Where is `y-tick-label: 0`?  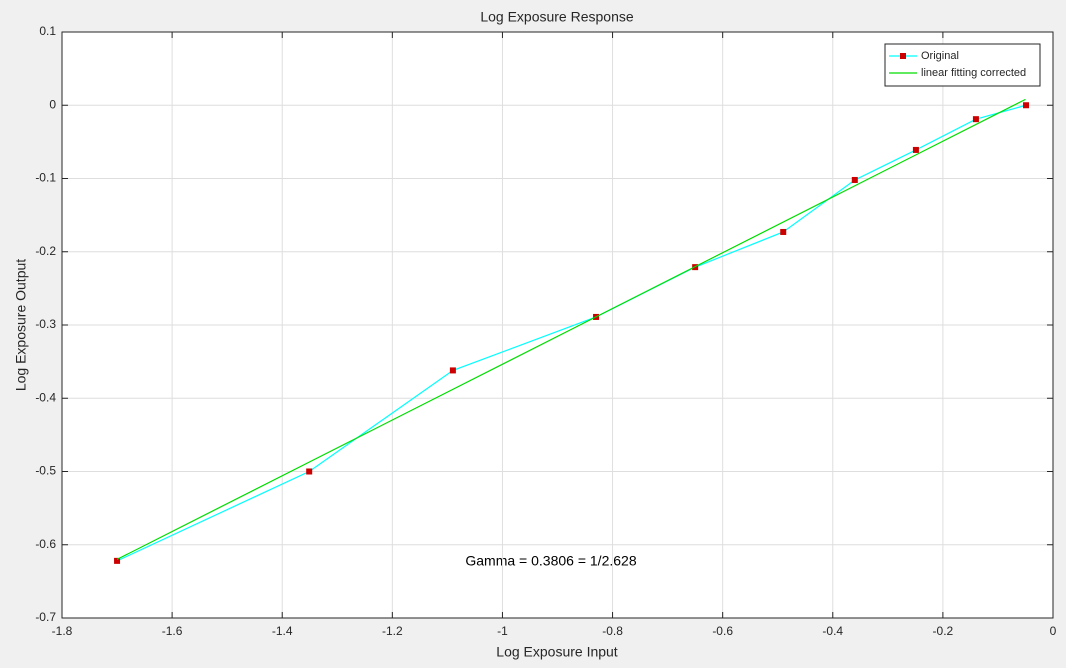
y-tick-label: 0 is located at coordinates (52, 104).